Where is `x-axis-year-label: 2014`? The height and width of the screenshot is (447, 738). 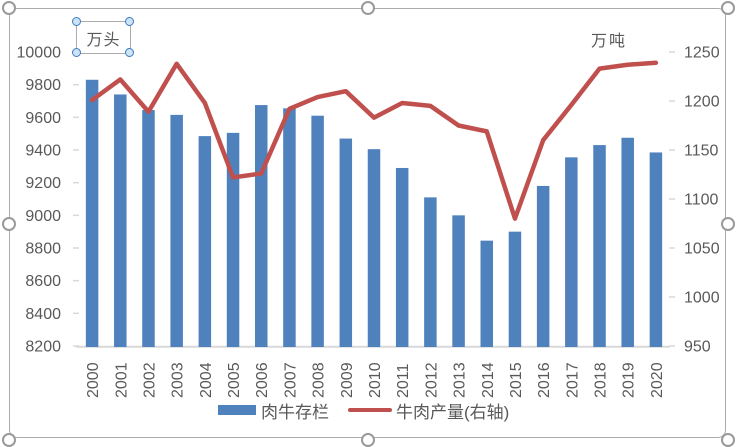
x-axis-year-label: 2014 is located at coordinates (488, 380).